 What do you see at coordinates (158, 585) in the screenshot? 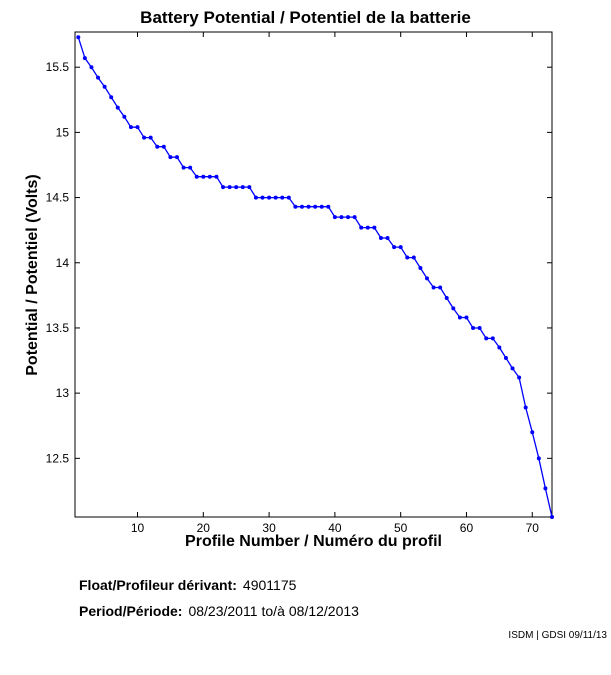
I see `float-label: Float/Profileur dérivant:` at bounding box center [158, 585].